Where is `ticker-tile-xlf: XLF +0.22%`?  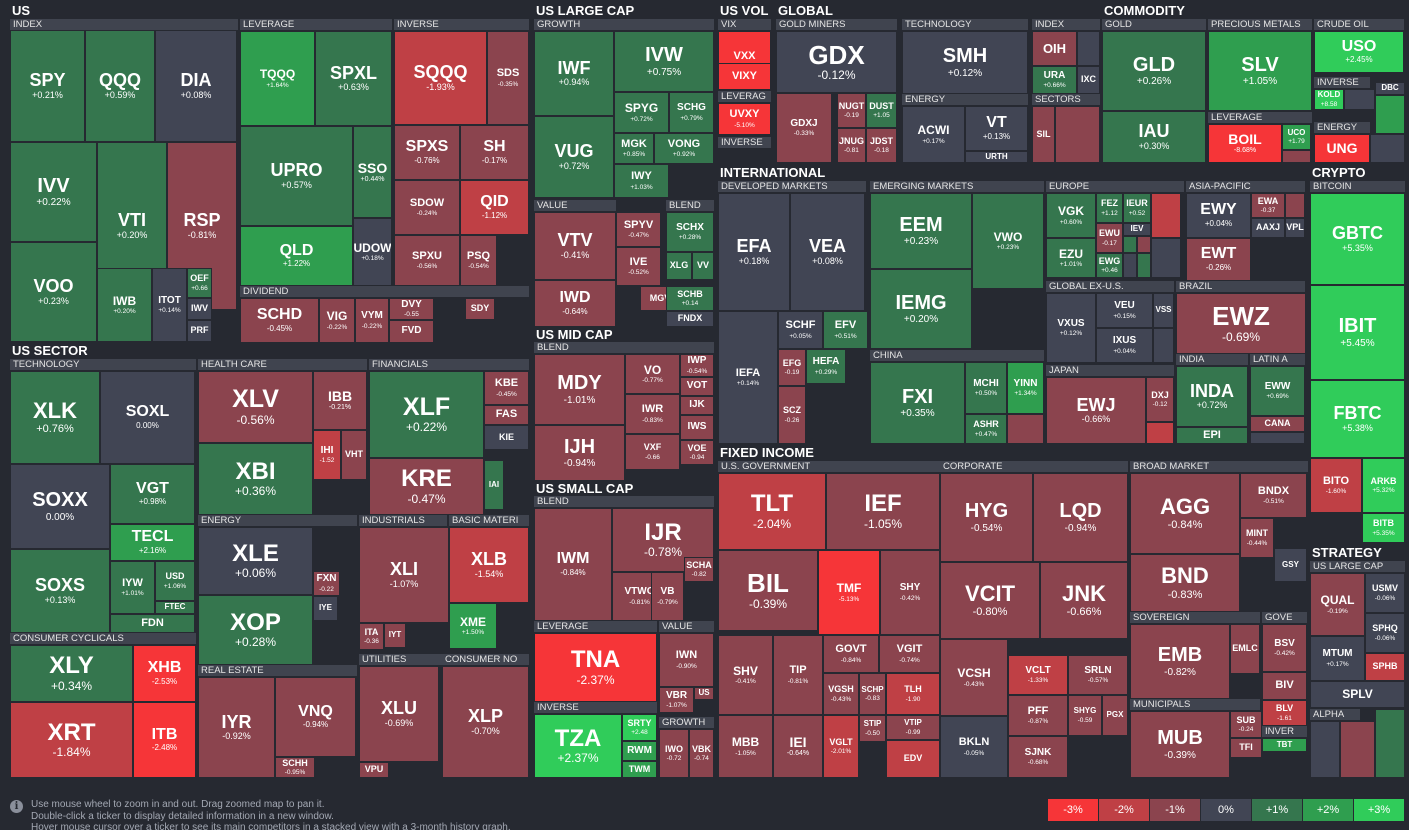
ticker-tile-xlf: XLF +0.22% is located at coordinates (426, 414).